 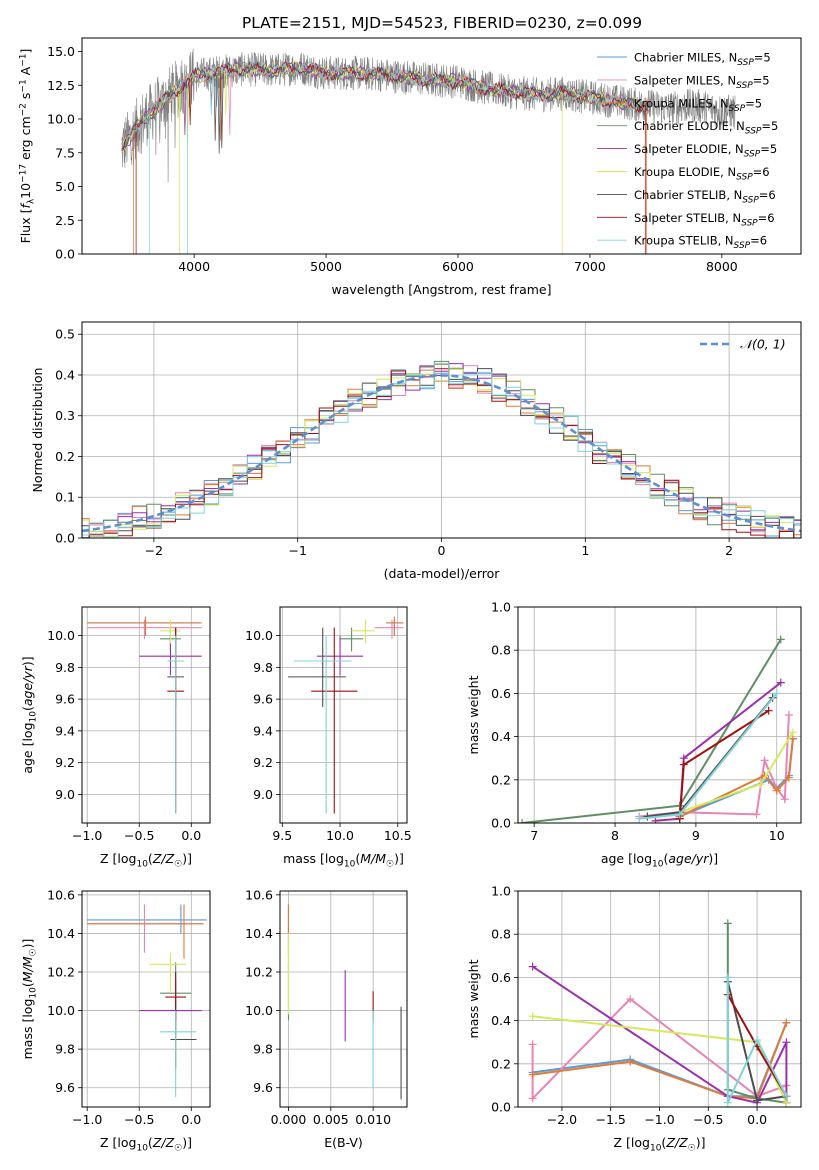 I want to click on y-tick-label: 0.4, so click(x=501, y=1020).